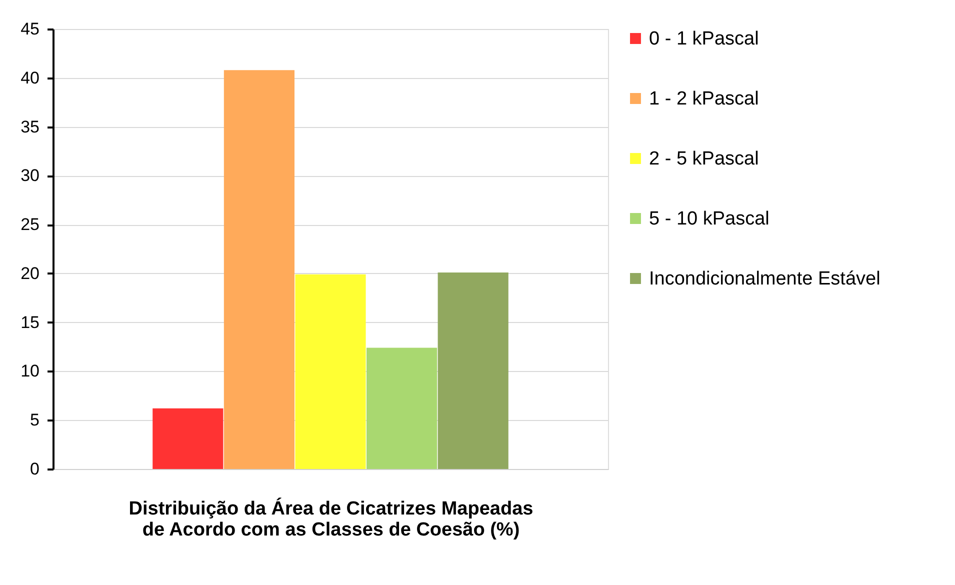 The height and width of the screenshot is (585, 955). I want to click on y-tick-label: 0, so click(35, 469).